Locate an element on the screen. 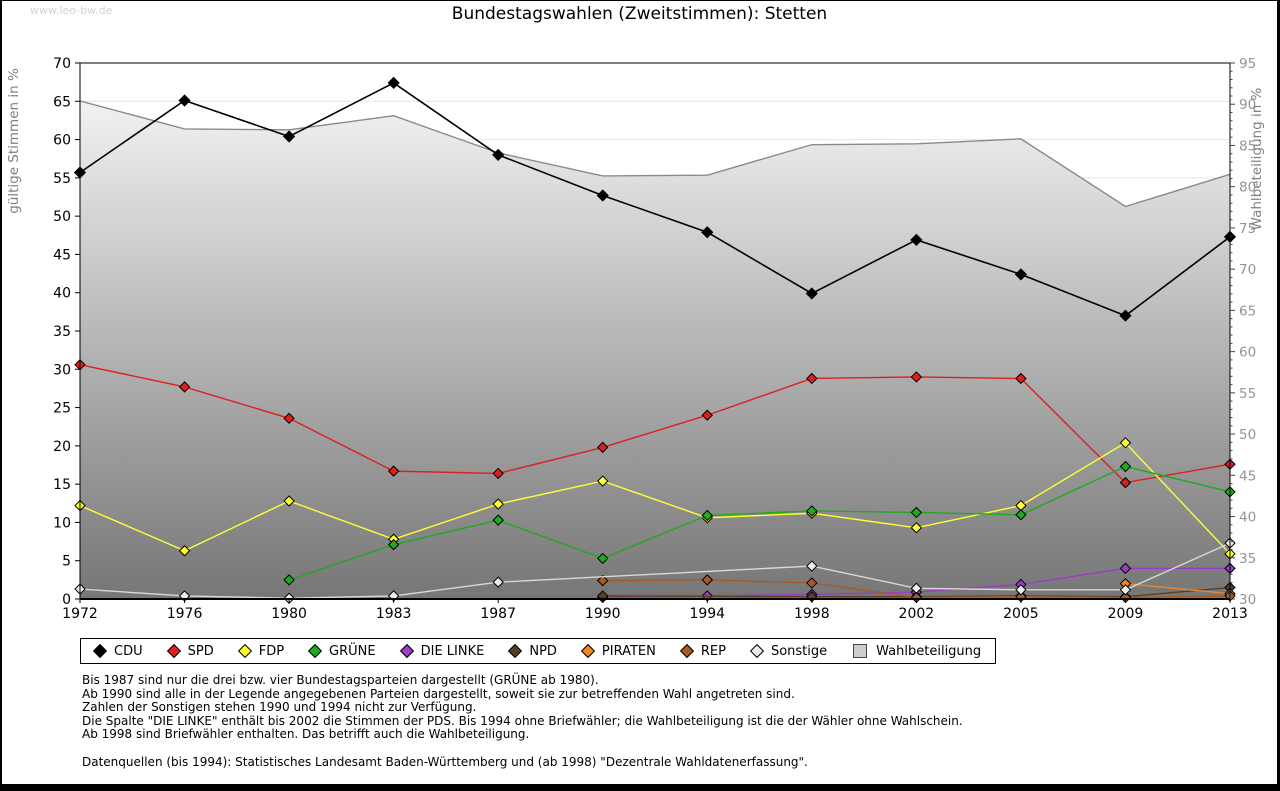 The height and width of the screenshot is (791, 1280). series-sonstige is located at coordinates (655, 570).